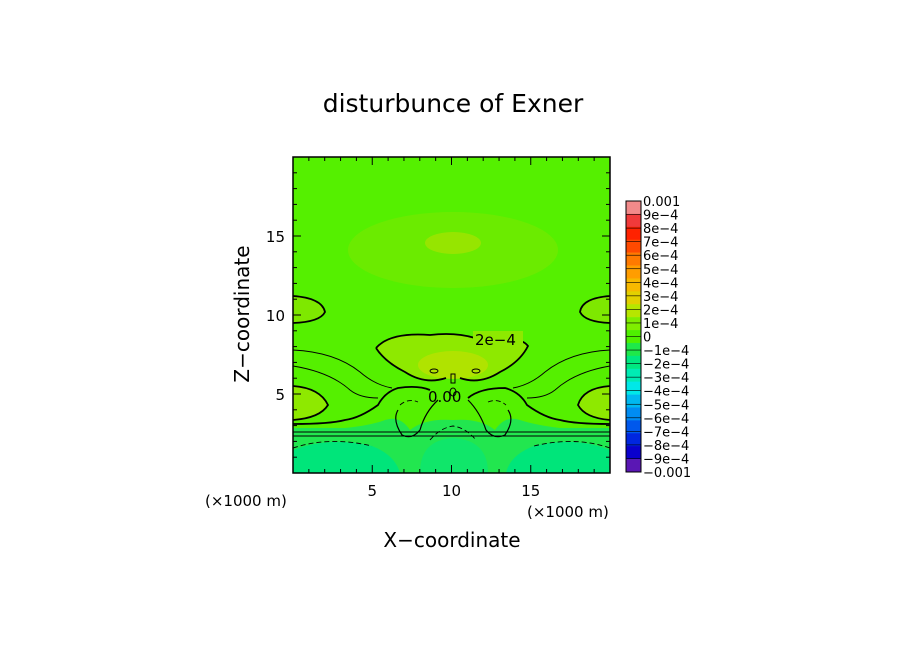  Describe the element at coordinates (451, 540) in the screenshot. I see `x-axis-title: X−coordinate` at that location.